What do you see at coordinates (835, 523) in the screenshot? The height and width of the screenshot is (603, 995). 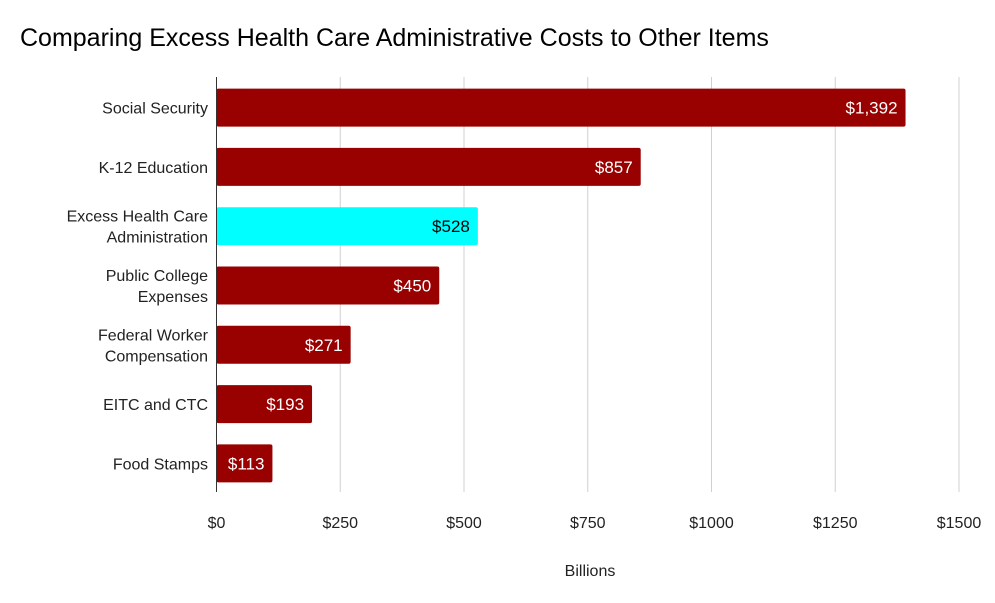 I see `x-tick-label: $1250` at bounding box center [835, 523].